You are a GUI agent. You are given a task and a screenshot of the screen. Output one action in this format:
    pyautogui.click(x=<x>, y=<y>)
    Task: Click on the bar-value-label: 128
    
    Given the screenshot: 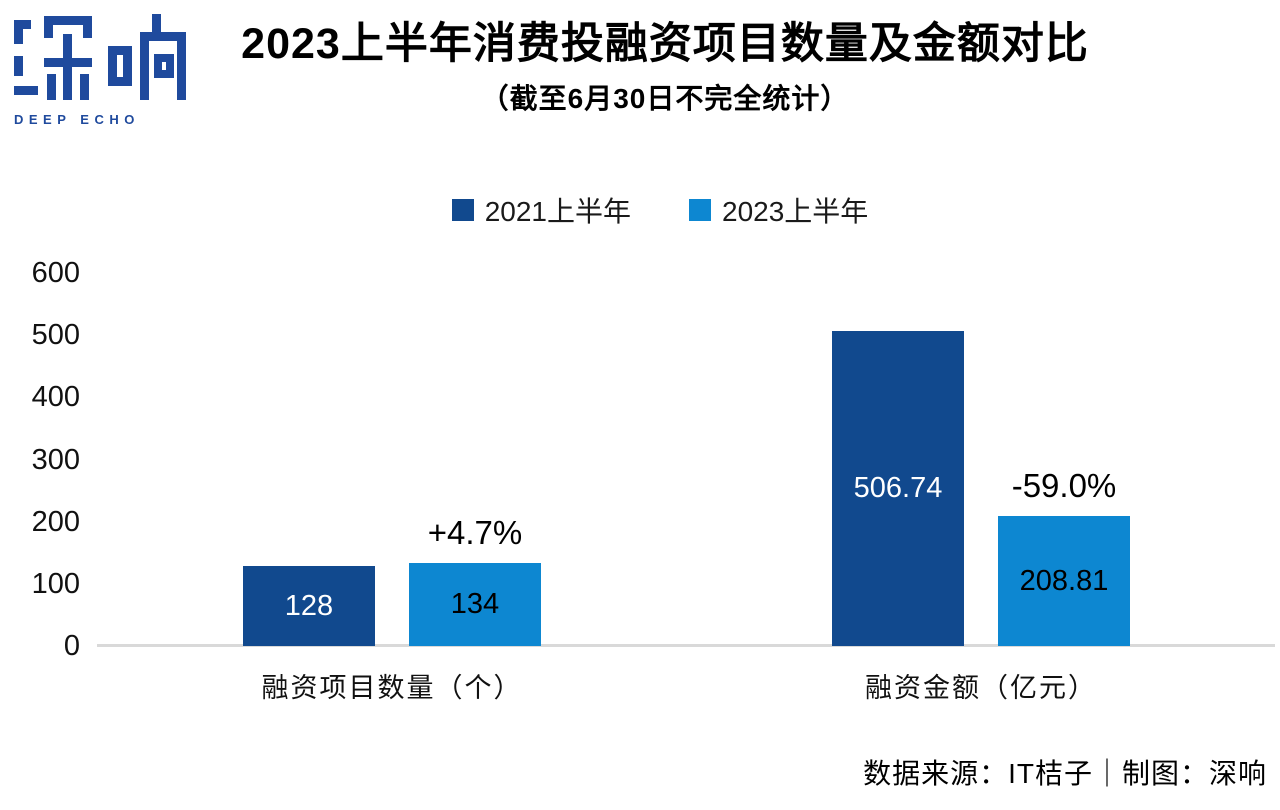 What is the action you would take?
    pyautogui.click(x=309, y=605)
    